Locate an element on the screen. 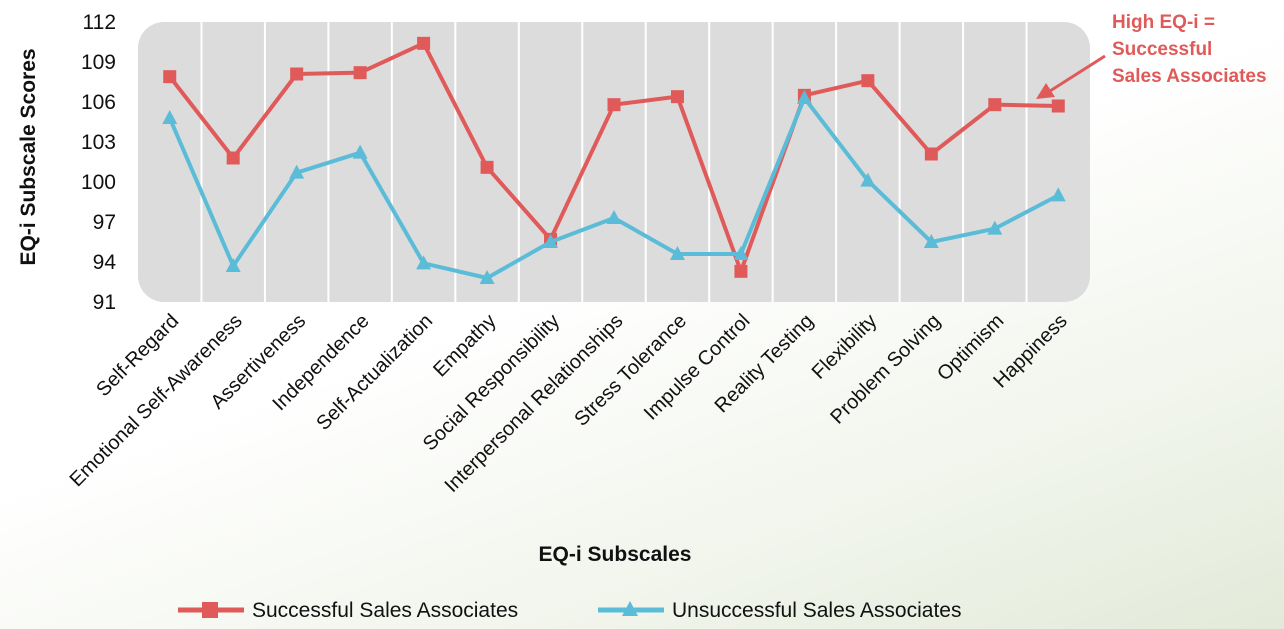 The height and width of the screenshot is (629, 1284). x-tick-label: Self-Actualization is located at coordinates (374, 372).